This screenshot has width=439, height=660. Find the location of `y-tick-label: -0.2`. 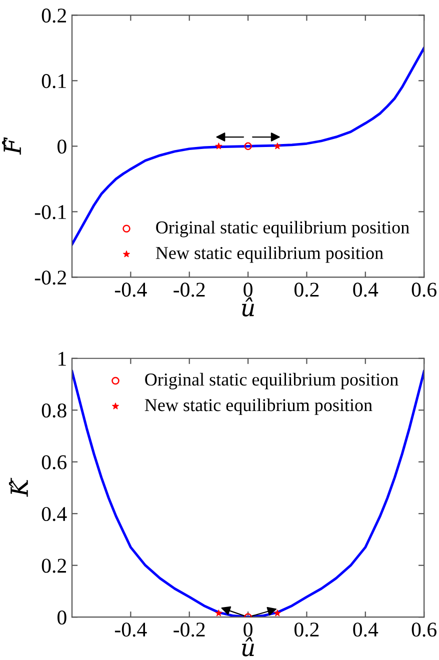

y-tick-label: -0.2 is located at coordinates (50, 277).